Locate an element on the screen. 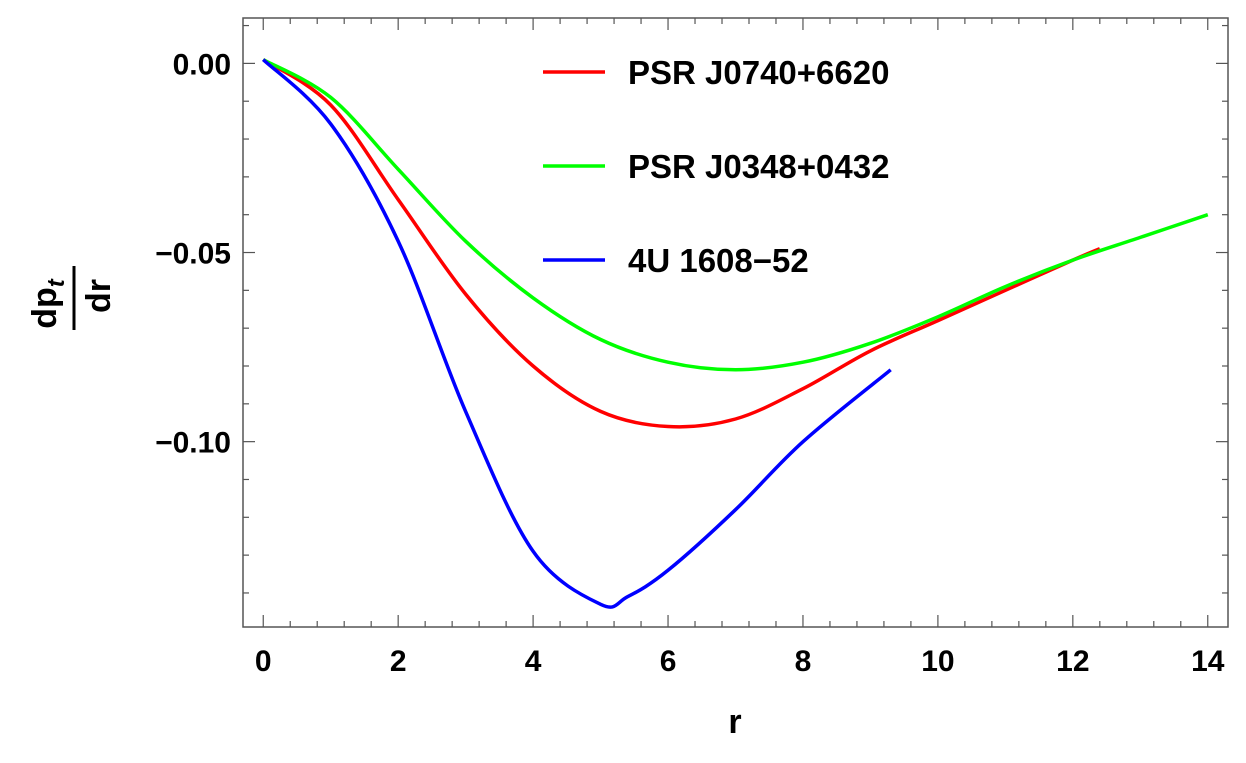 The image size is (1246, 763). y-tick-label: −0.05 is located at coordinates (193, 254).